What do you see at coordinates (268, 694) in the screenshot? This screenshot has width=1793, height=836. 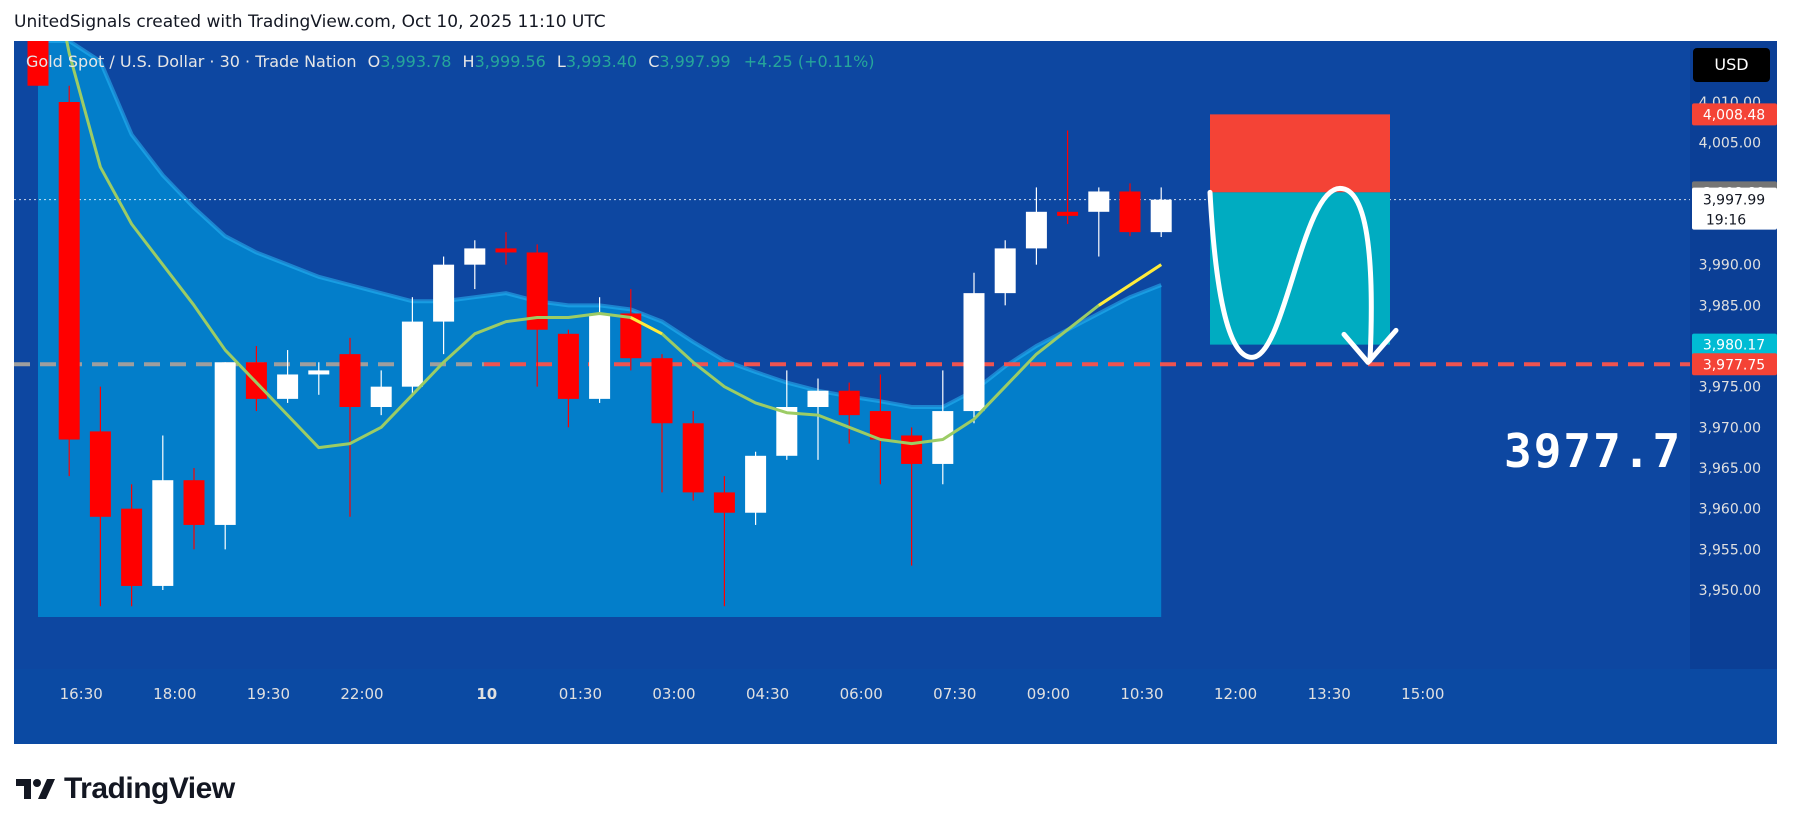 I see `x-tick-label: 19:30` at bounding box center [268, 694].